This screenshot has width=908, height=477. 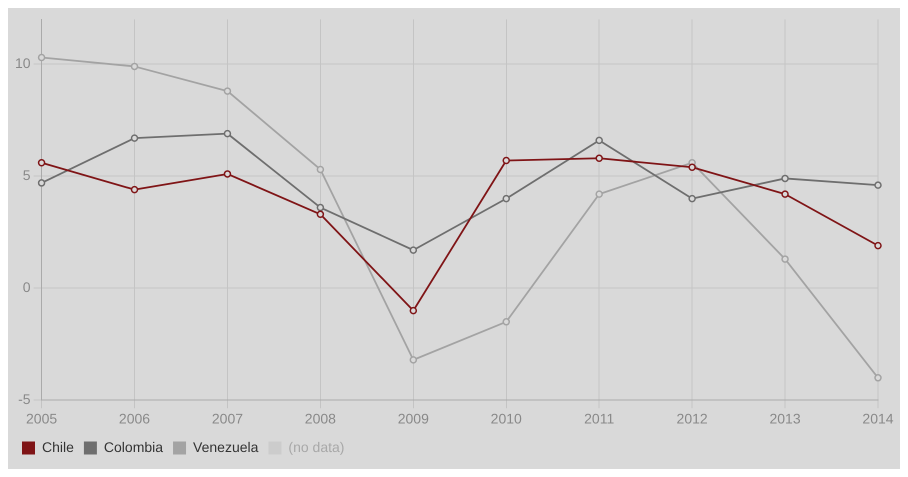 I want to click on x-tick-label: 2013, so click(x=785, y=418).